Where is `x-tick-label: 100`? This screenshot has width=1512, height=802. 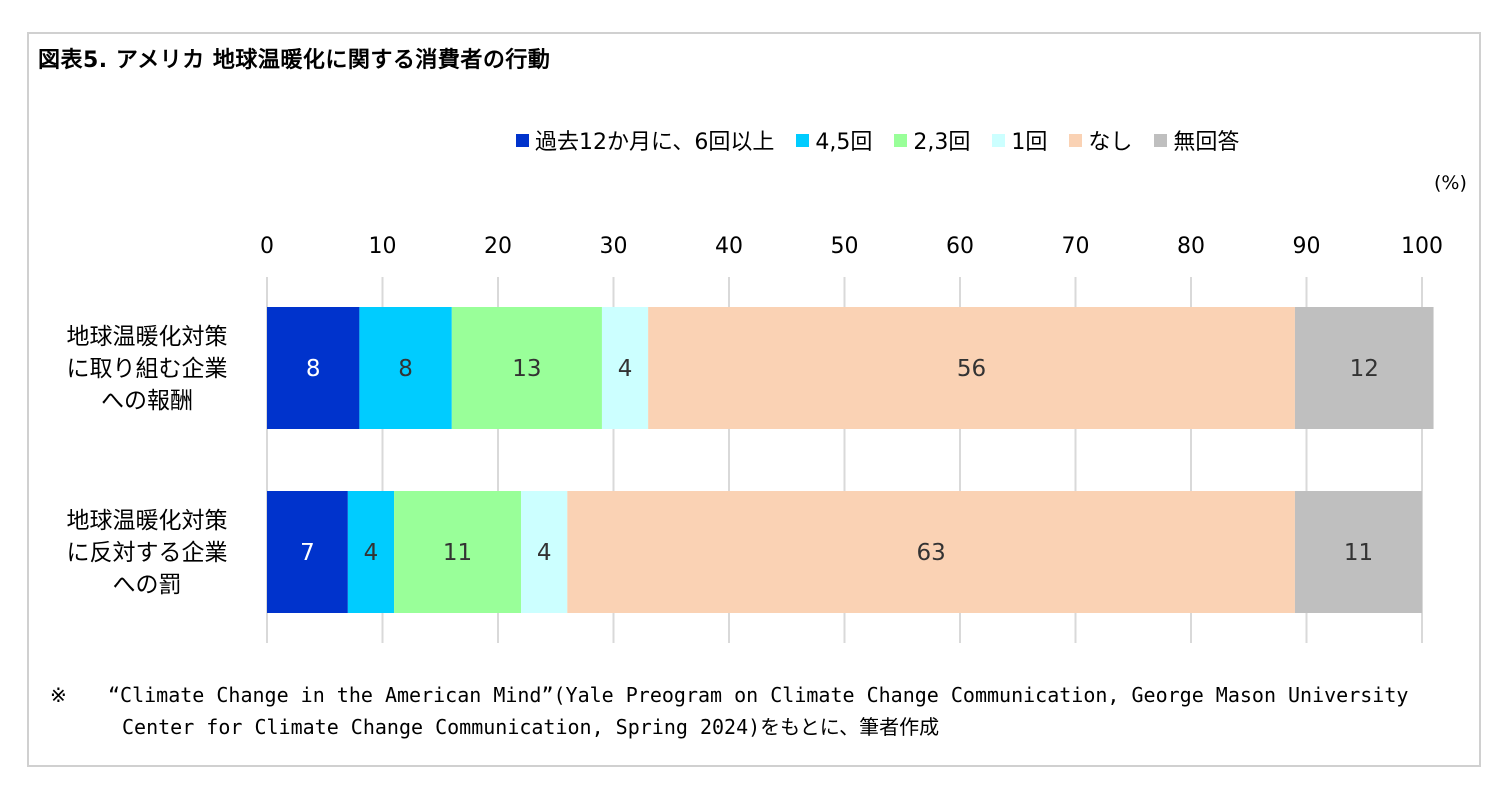
x-tick-label: 100 is located at coordinates (1422, 246).